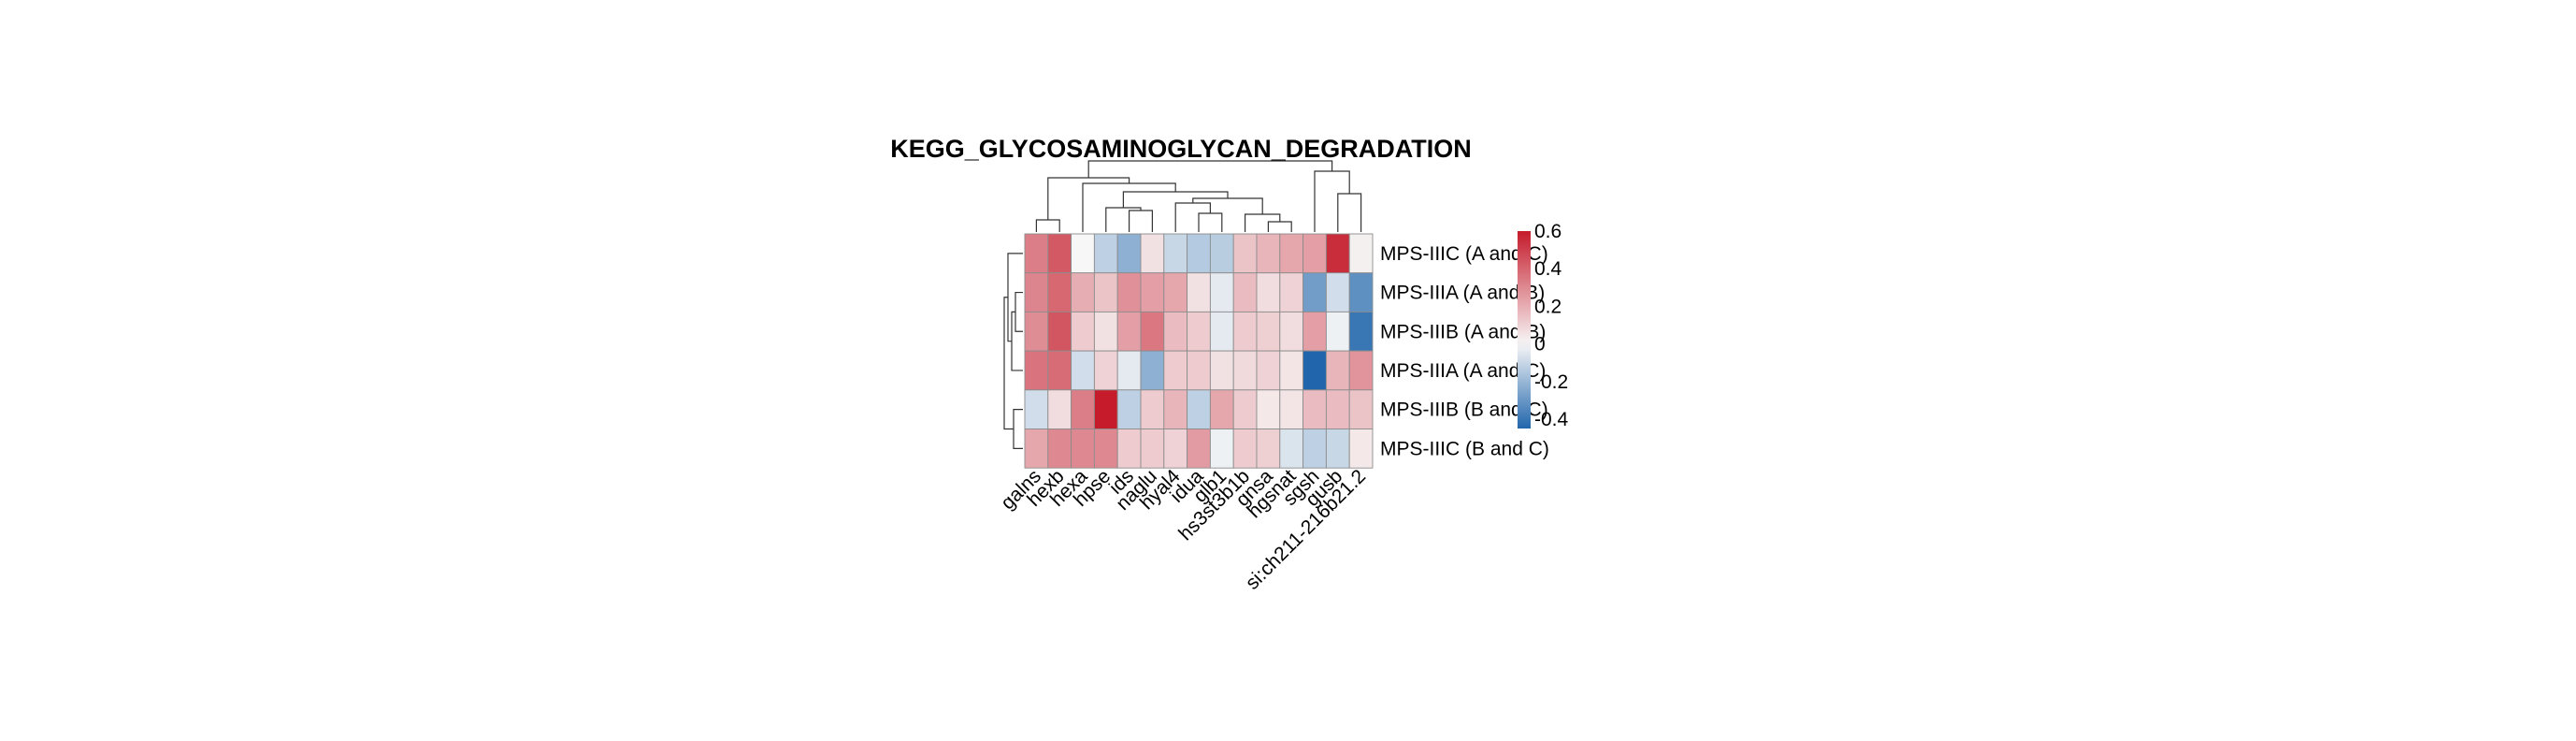 This screenshot has width=2576, height=741. Describe the element at coordinates (1548, 306) in the screenshot. I see `legend-tick-label: 0.2` at that location.